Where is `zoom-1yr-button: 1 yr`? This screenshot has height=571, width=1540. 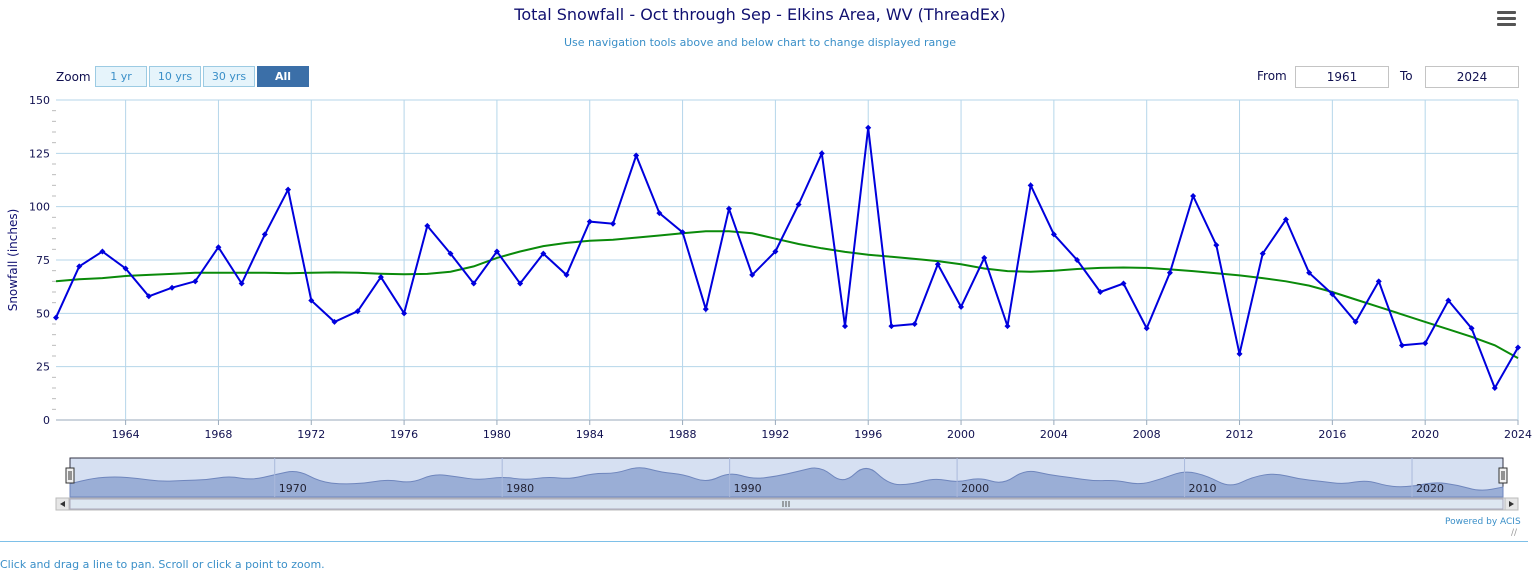 zoom-1yr-button: 1 yr is located at coordinates (121, 76).